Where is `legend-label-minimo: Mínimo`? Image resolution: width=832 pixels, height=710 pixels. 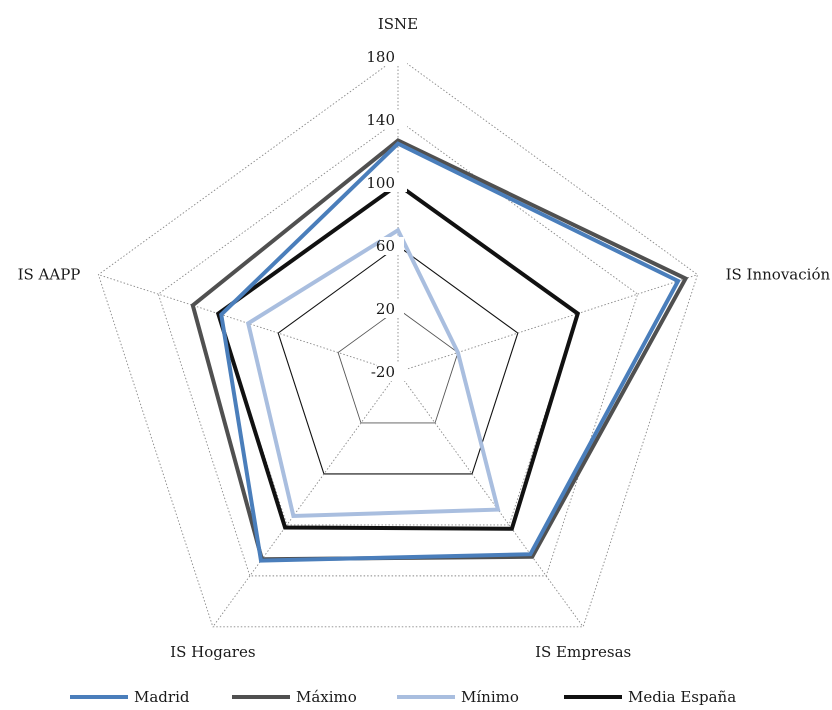 legend-label-minimo: Mínimo is located at coordinates (490, 697).